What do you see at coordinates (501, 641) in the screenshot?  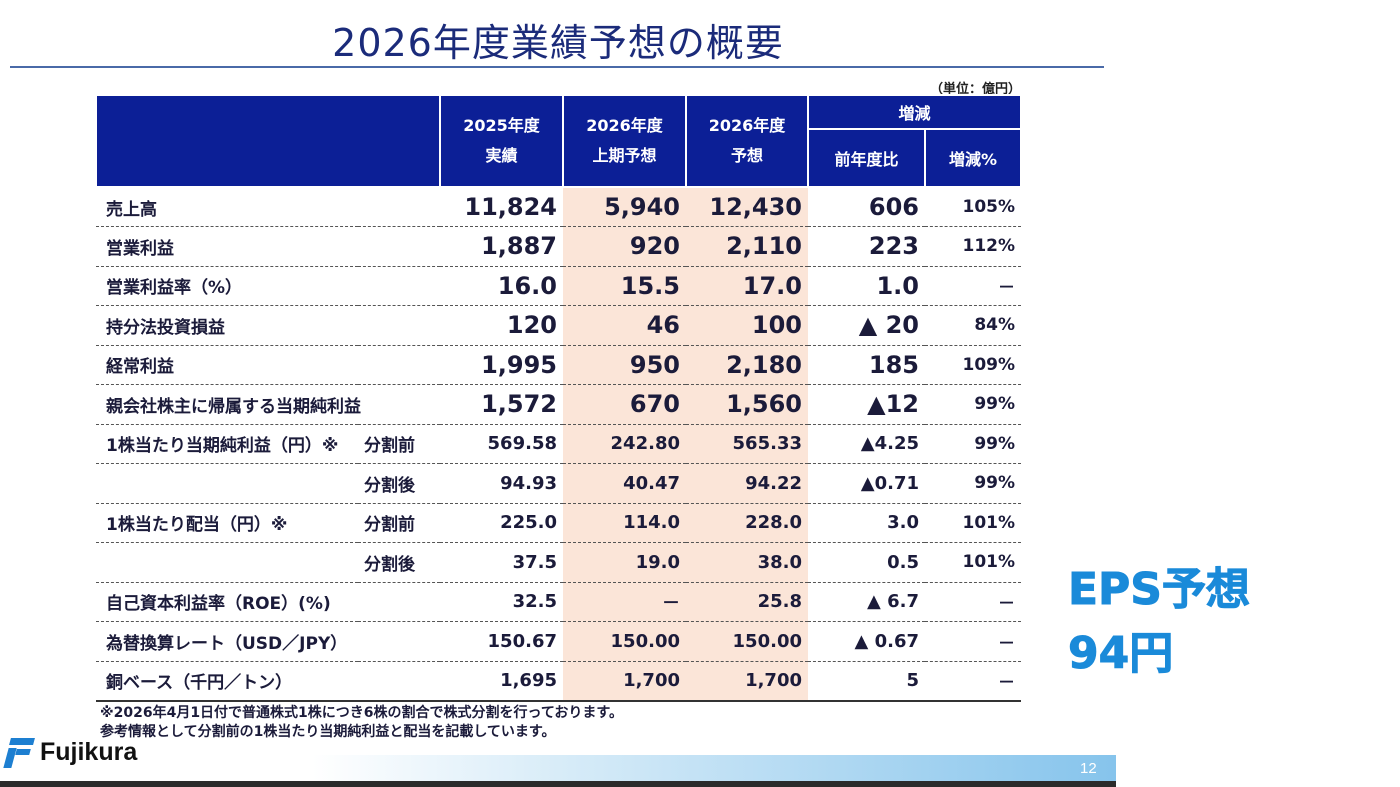 I see `cell-2025: 150.67` at bounding box center [501, 641].